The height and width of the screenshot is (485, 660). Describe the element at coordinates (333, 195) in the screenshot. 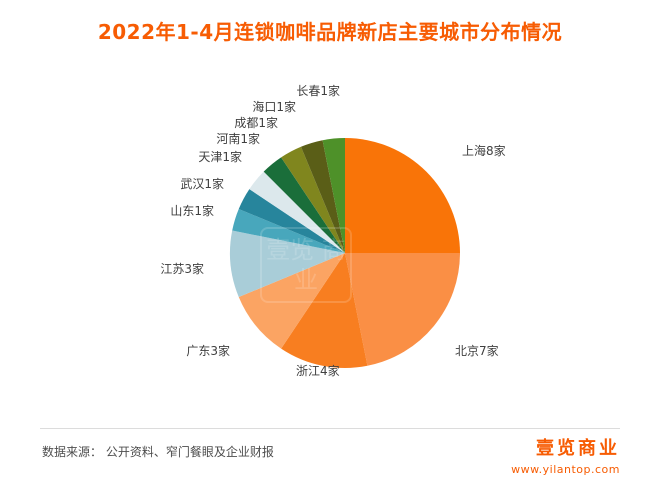

I see `pie-slice-changchun` at that location.